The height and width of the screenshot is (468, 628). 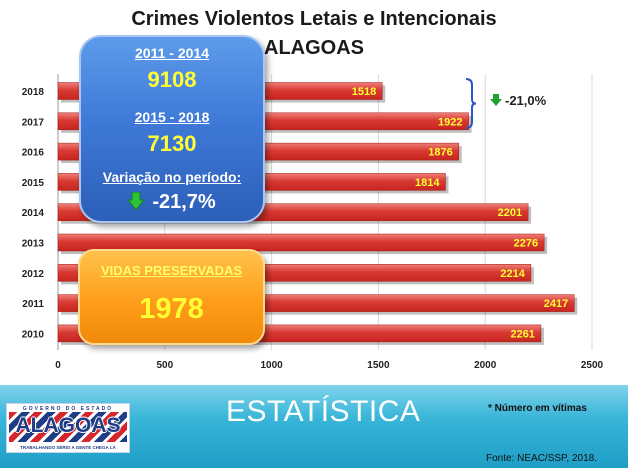 I want to click on y-tick-label: 2018, so click(x=33, y=92).